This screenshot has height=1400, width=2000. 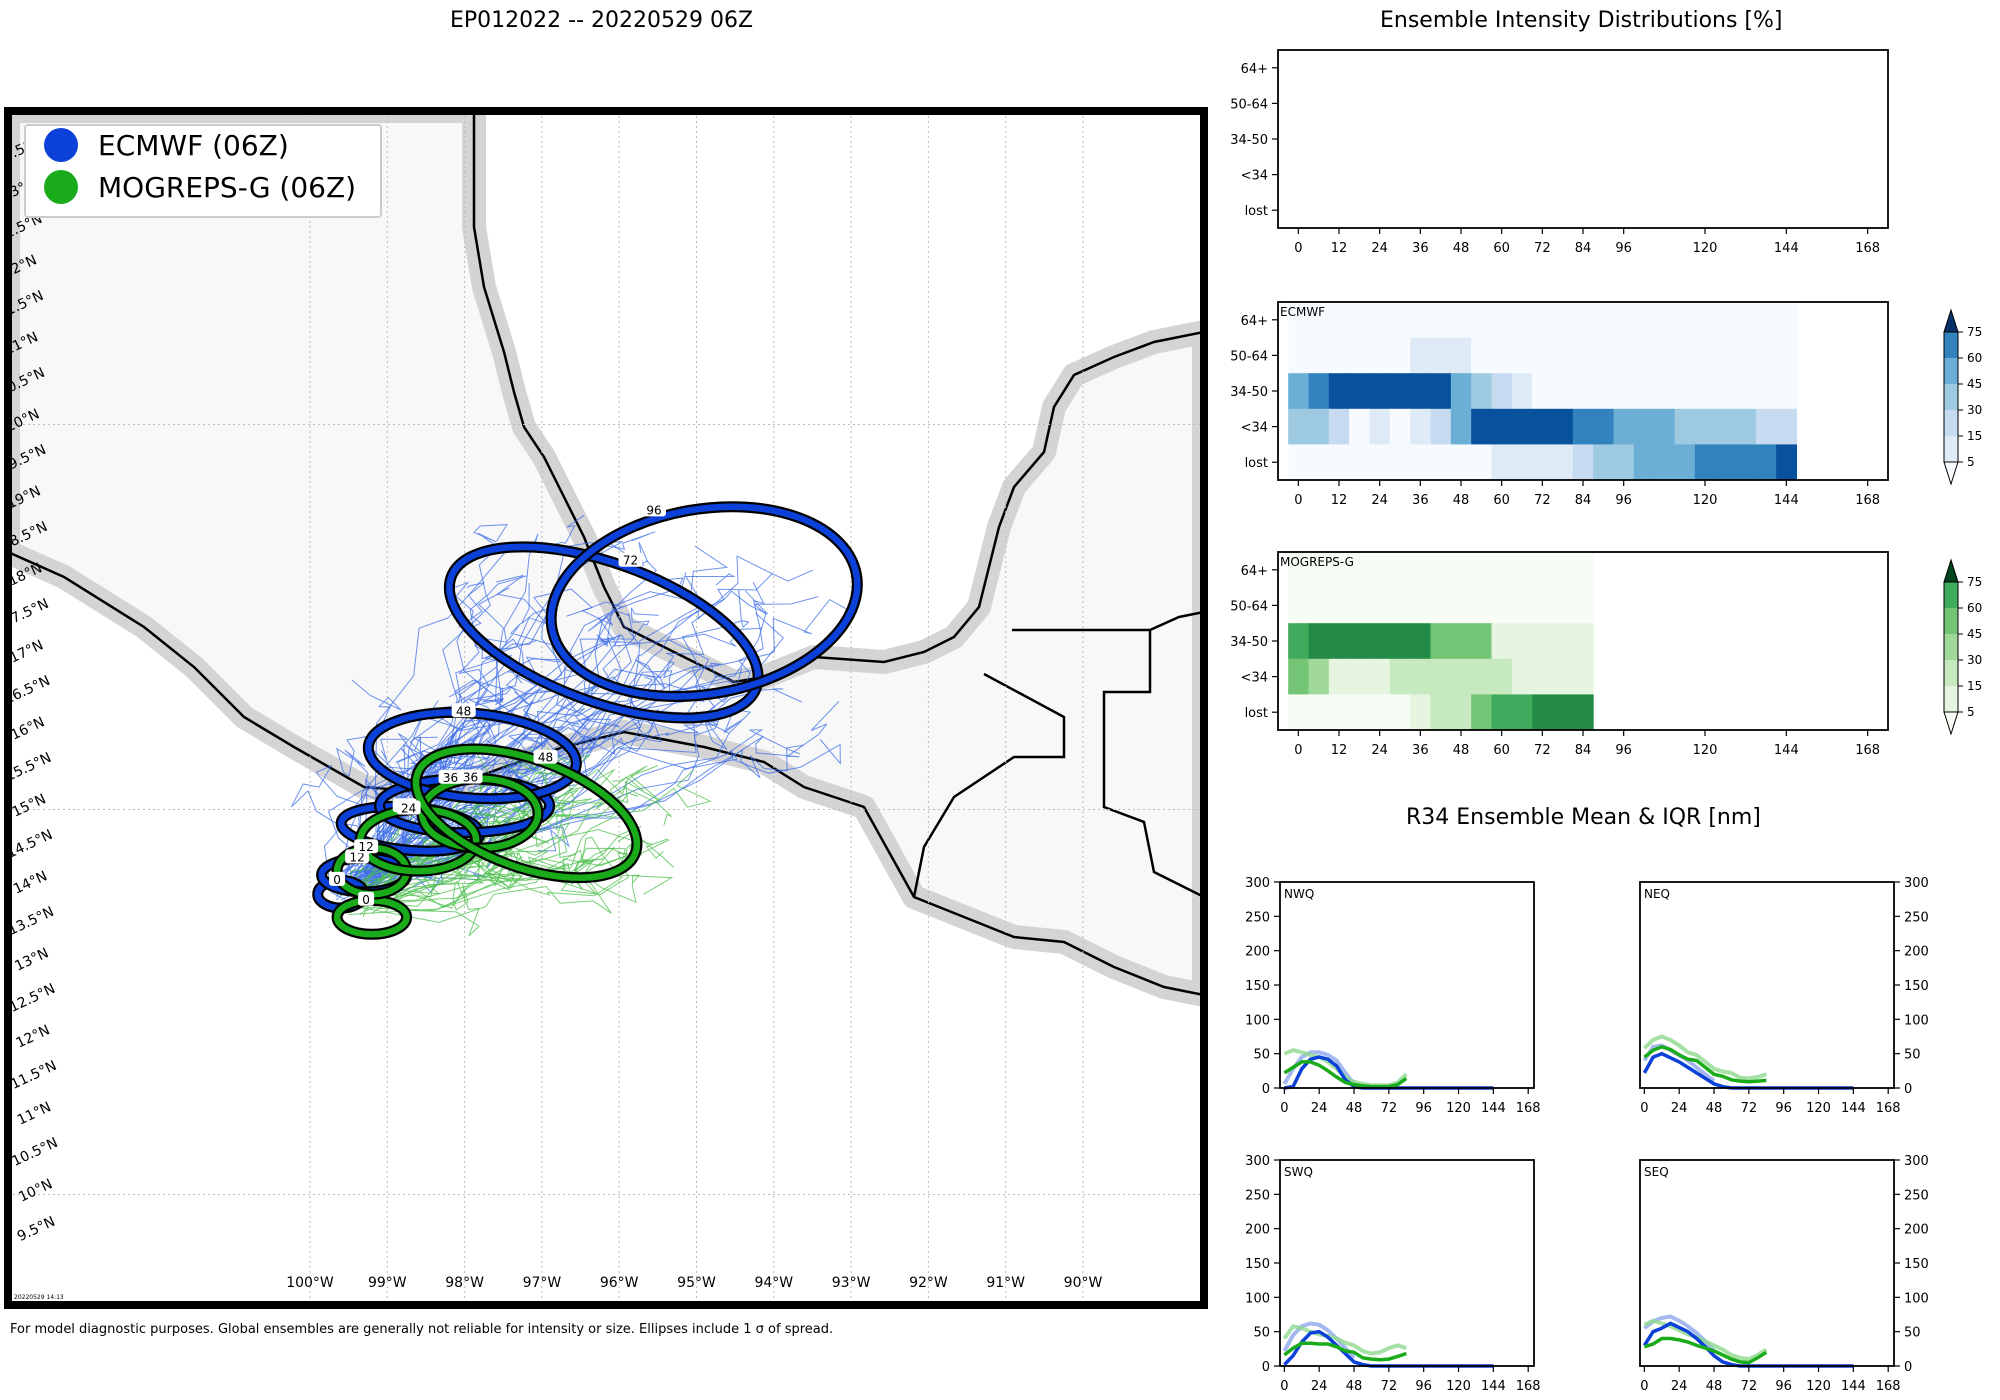 What do you see at coordinates (61, 145) in the screenshot?
I see `ecmwf-marker-icon` at bounding box center [61, 145].